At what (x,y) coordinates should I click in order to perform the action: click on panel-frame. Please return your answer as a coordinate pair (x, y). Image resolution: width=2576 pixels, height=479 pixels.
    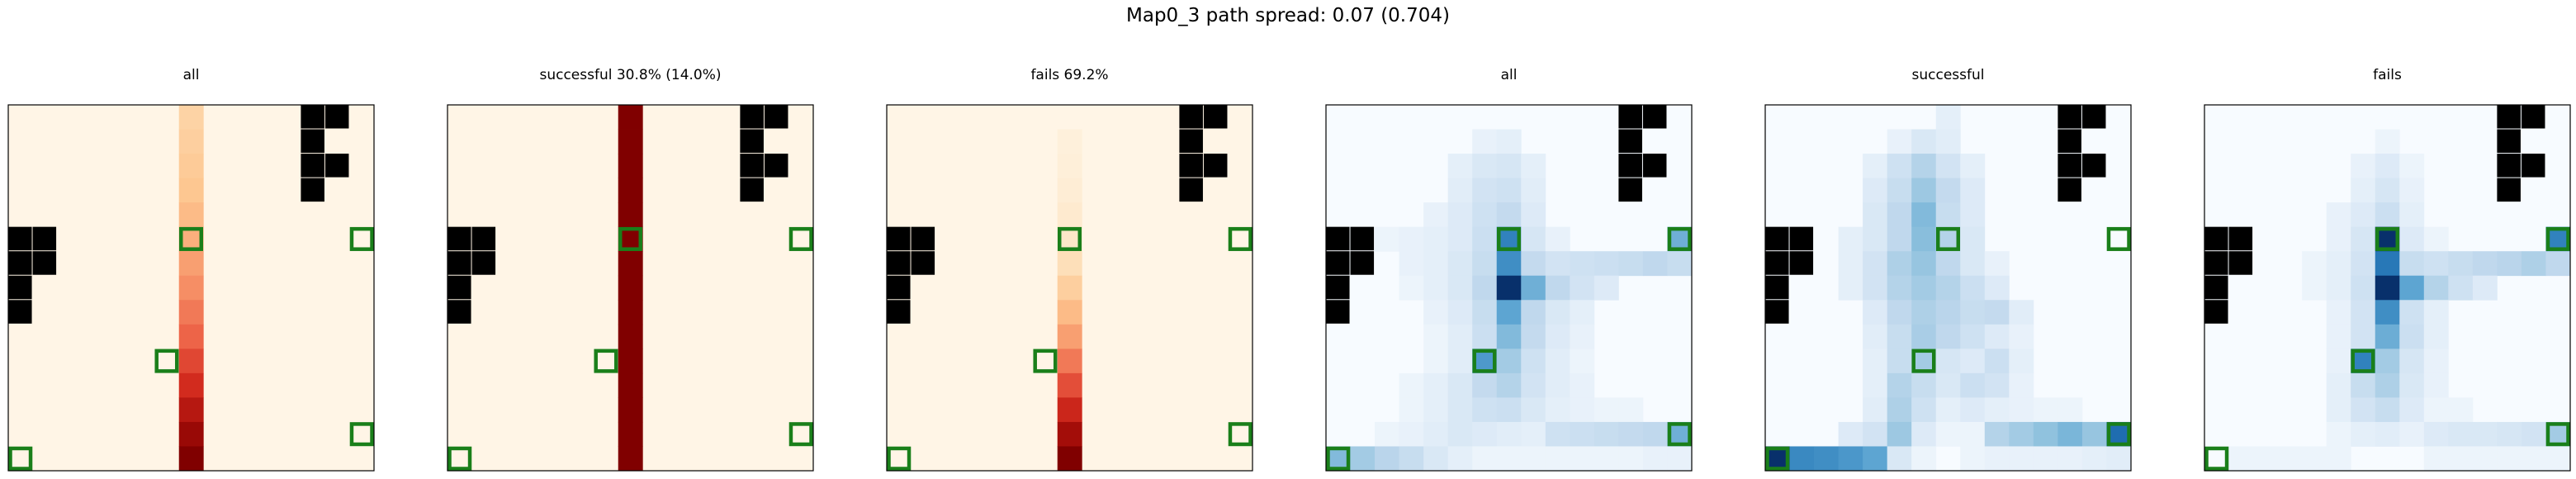
    Looking at the image, I should click on (1509, 288).